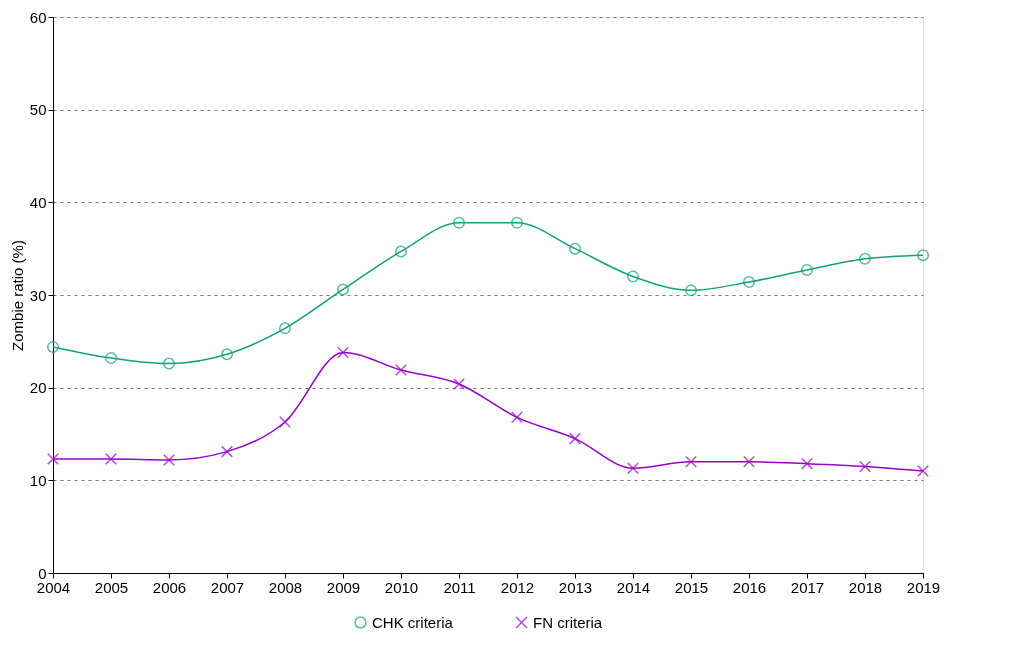  What do you see at coordinates (38, 17) in the screenshot?
I see `y-tick-label: 60` at bounding box center [38, 17].